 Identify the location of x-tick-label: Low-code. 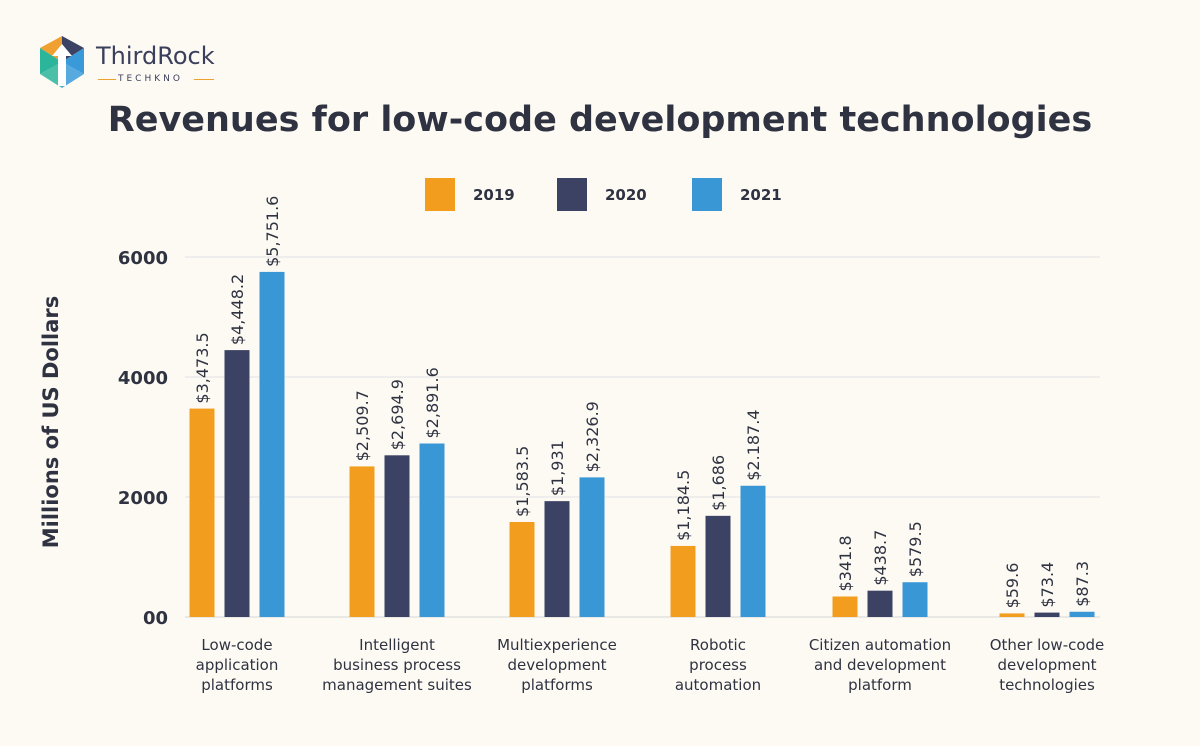
(236, 645).